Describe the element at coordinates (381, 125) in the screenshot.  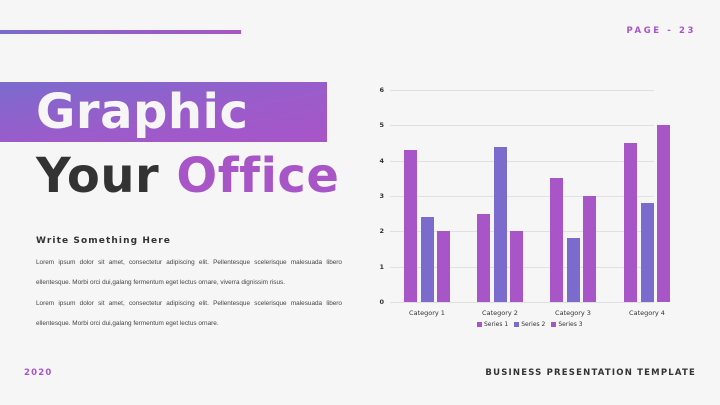
I see `y-axis-tick-label: 5` at that location.